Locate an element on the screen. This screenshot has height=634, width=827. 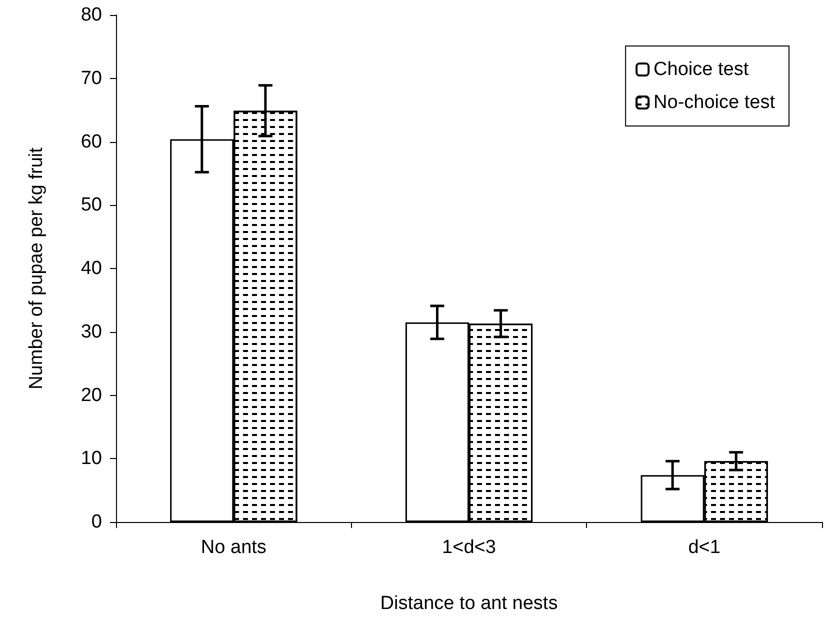
y-tick-label: 0 is located at coordinates (96, 522).